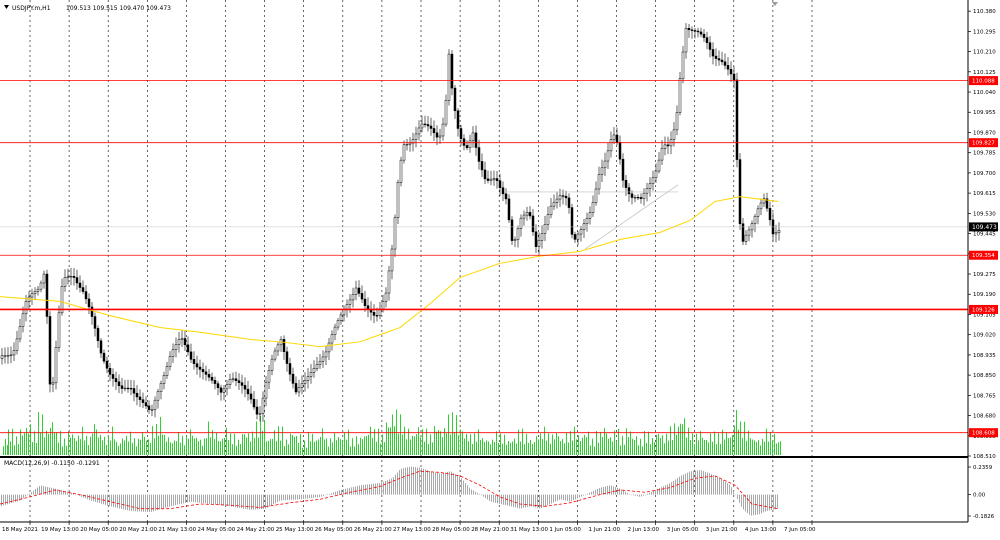 This screenshot has height=540, width=1000. What do you see at coordinates (565, 530) in the screenshot?
I see `time-tick-label: 1 Jun 05:00` at bounding box center [565, 530].